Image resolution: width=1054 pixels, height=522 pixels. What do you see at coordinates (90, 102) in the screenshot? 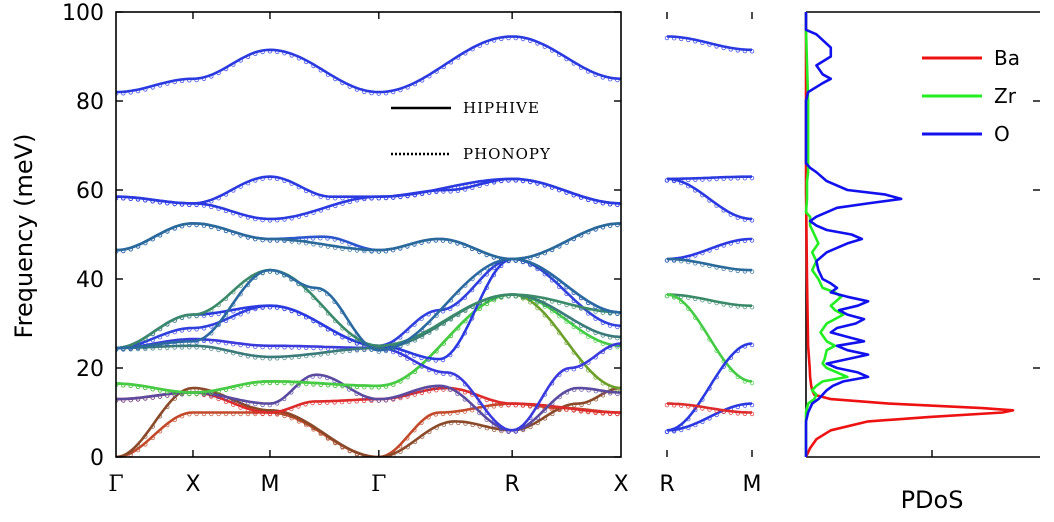
I see `y-tick-label: 80` at bounding box center [90, 102].